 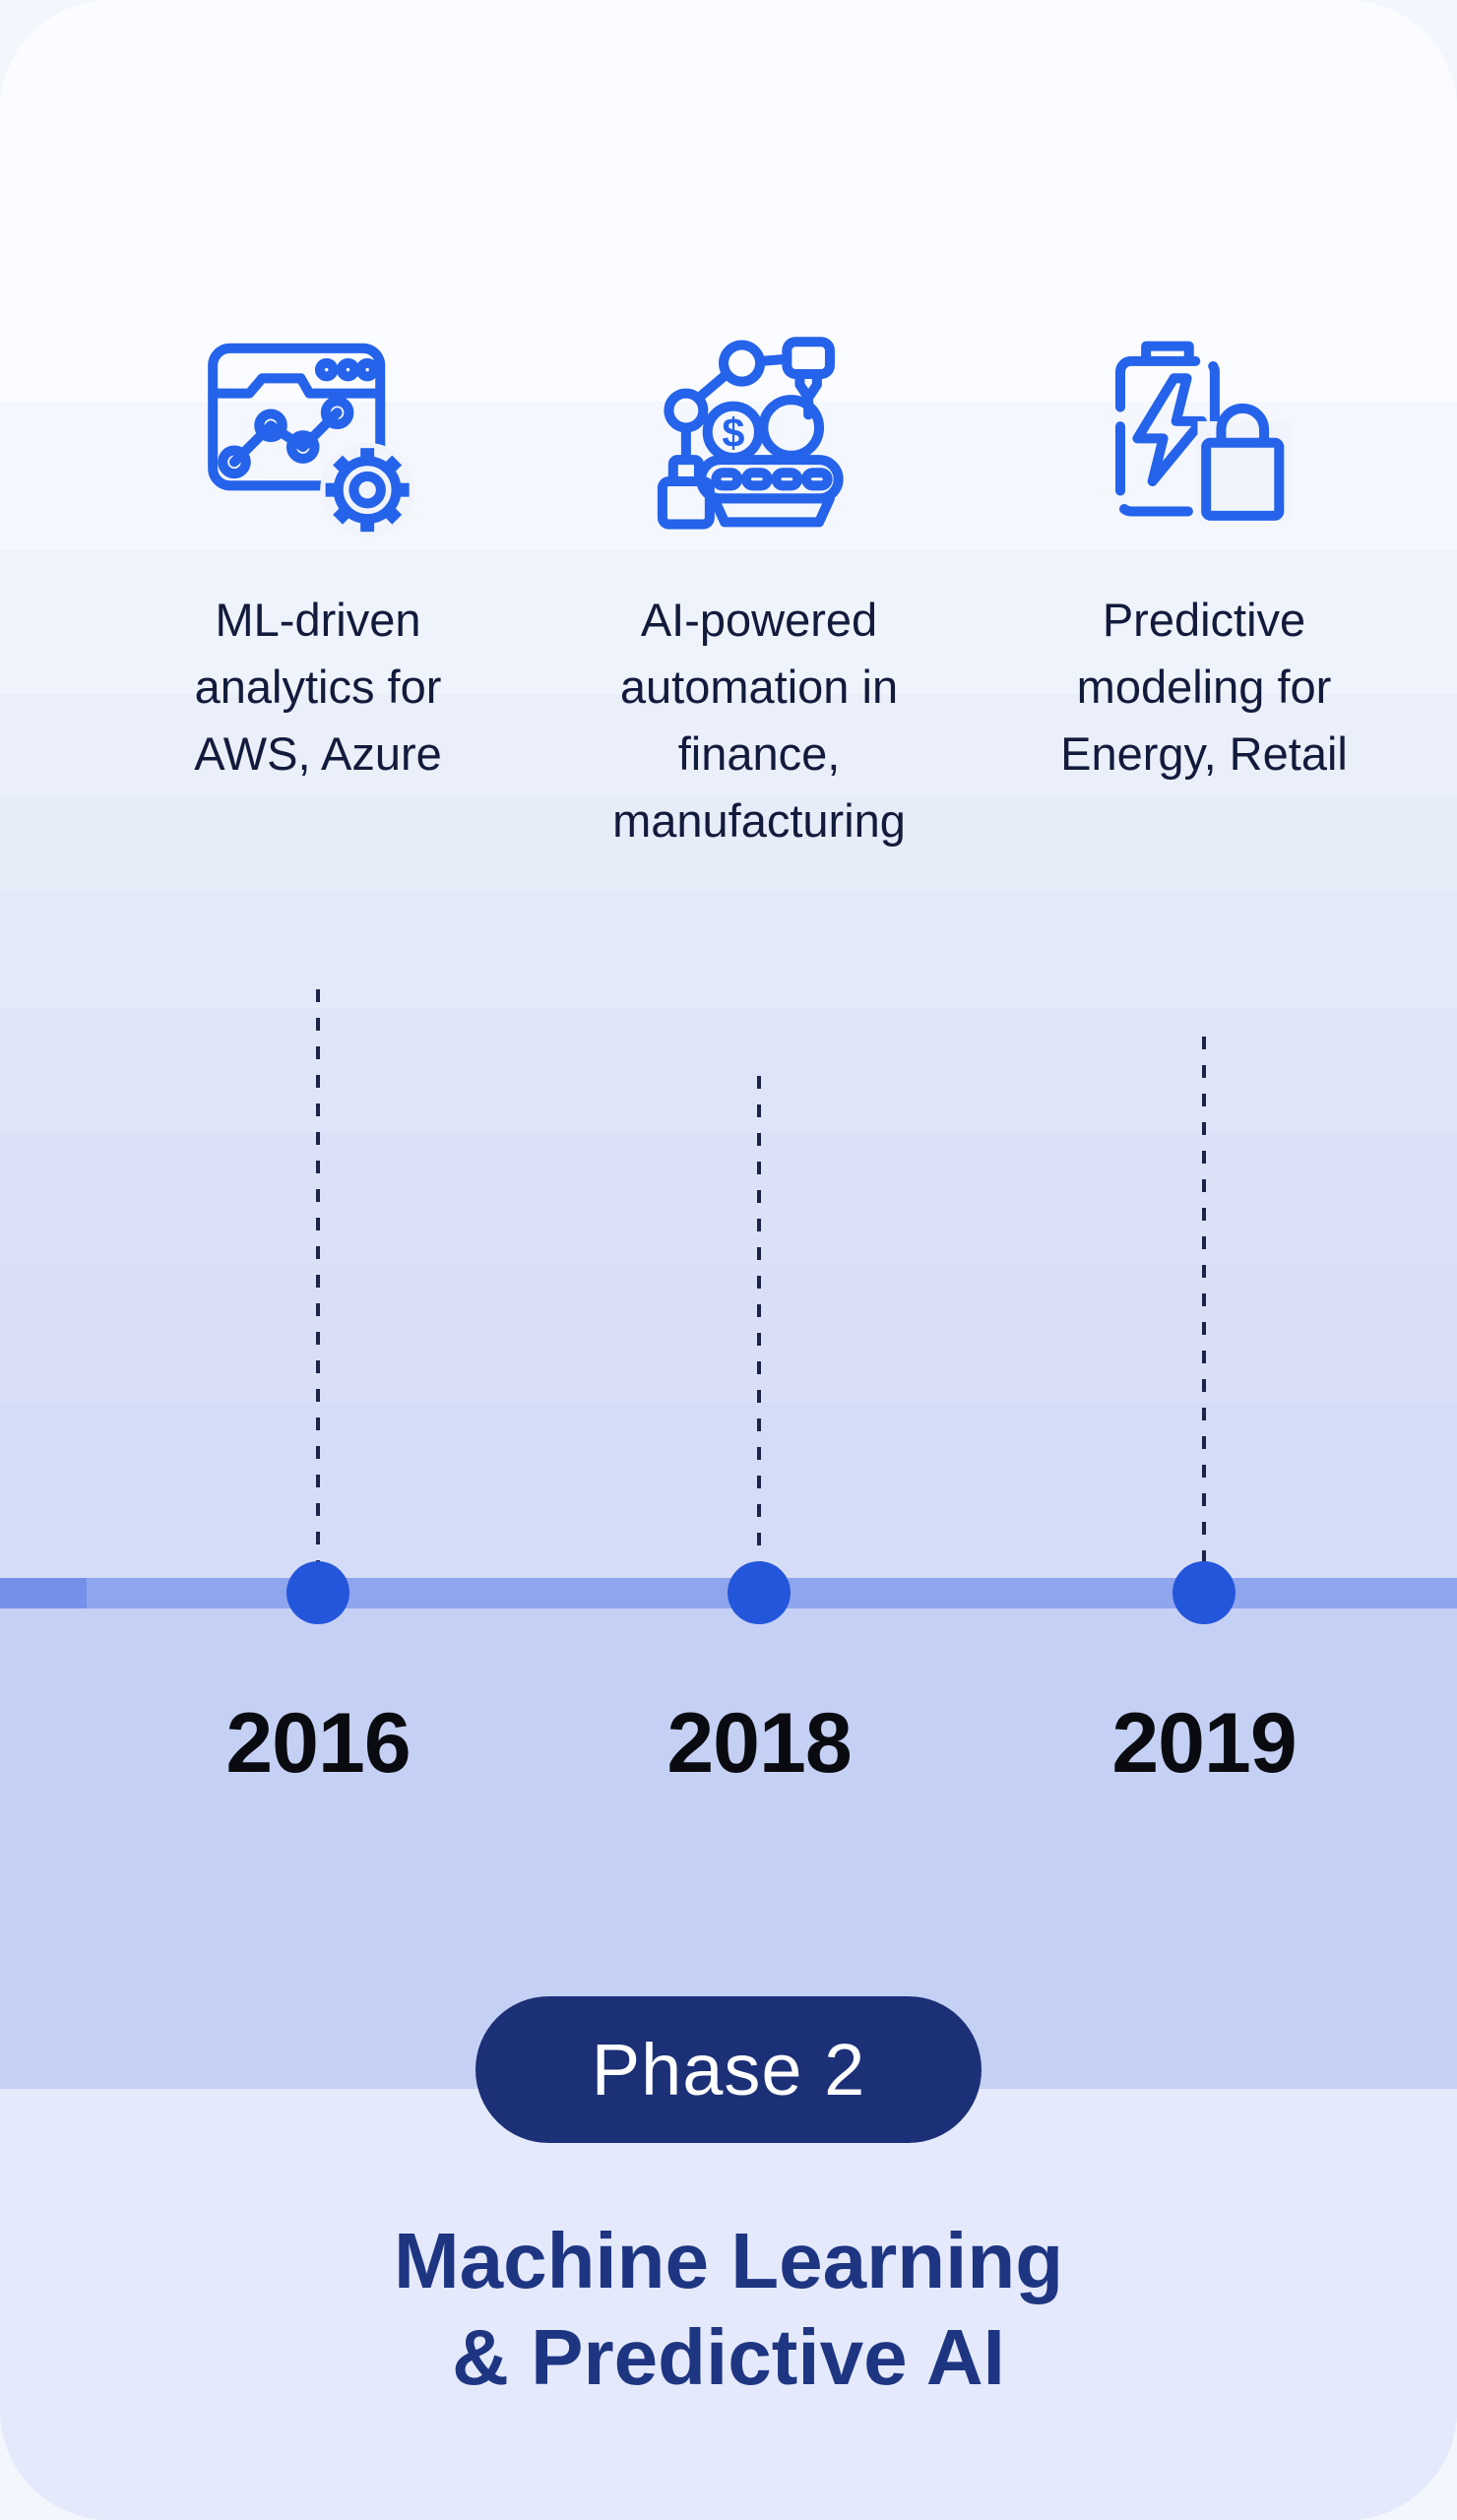 What do you see at coordinates (728, 2309) in the screenshot?
I see `phase-title: Machine Learning & Predictive AI` at bounding box center [728, 2309].